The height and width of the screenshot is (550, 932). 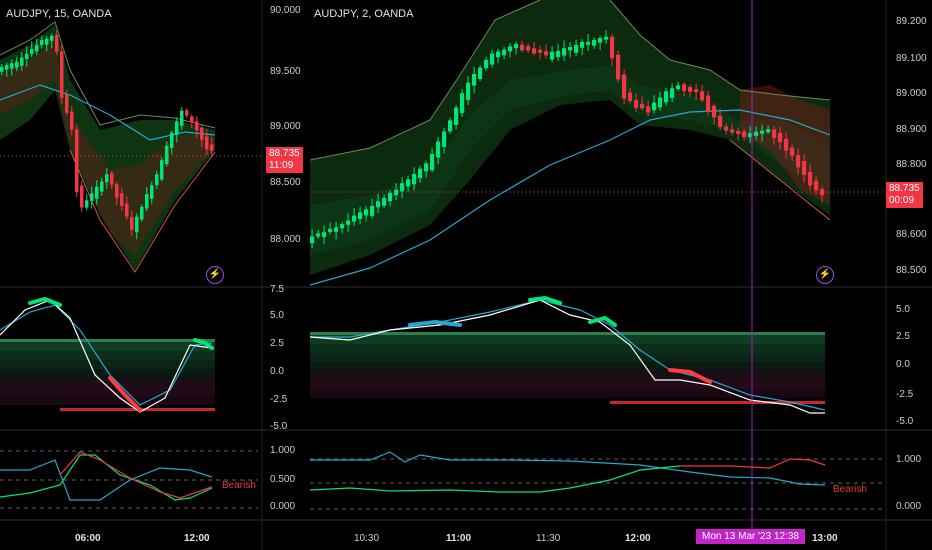 What do you see at coordinates (750, 536) in the screenshot?
I see `crosshair-time-label: Mon 13 Mar '23 12:38` at bounding box center [750, 536].